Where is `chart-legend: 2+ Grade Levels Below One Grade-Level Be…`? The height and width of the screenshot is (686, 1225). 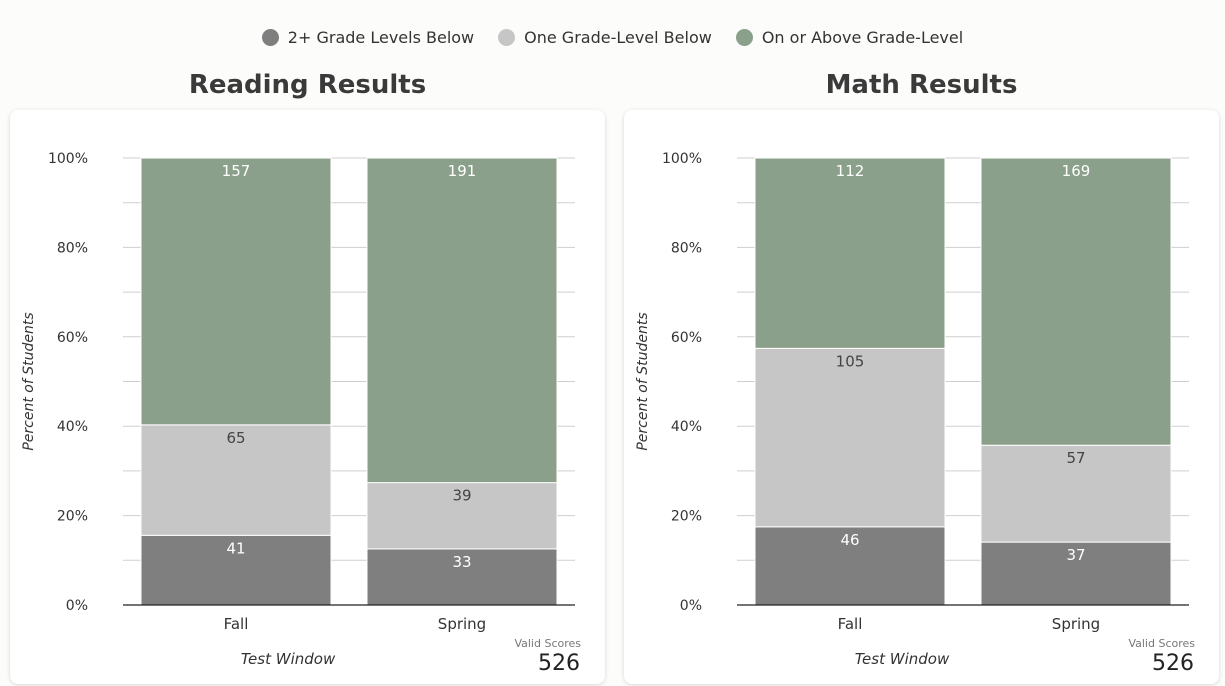 chart-legend: 2+ Grade Levels Below One Grade-Level Be… is located at coordinates (612, 37).